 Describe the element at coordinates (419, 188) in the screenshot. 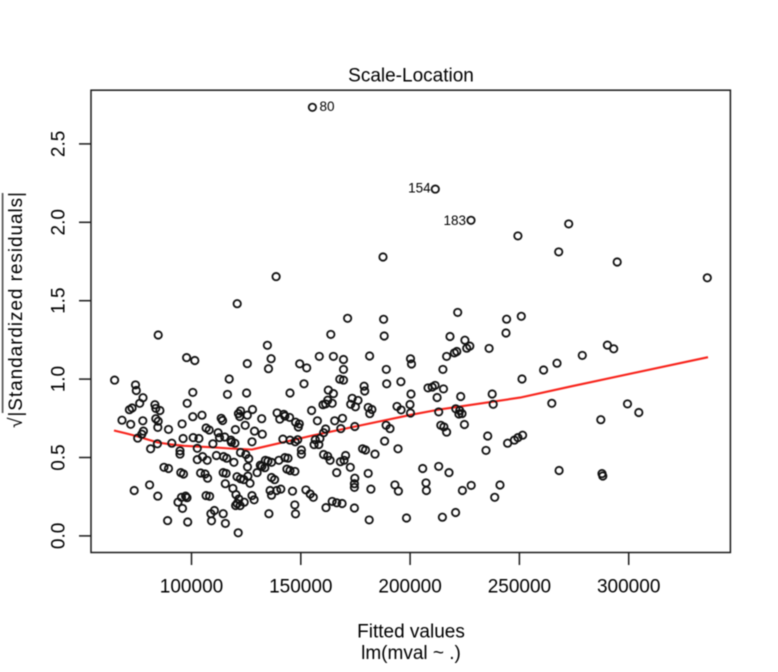

I see `svg-text: 154` at that location.